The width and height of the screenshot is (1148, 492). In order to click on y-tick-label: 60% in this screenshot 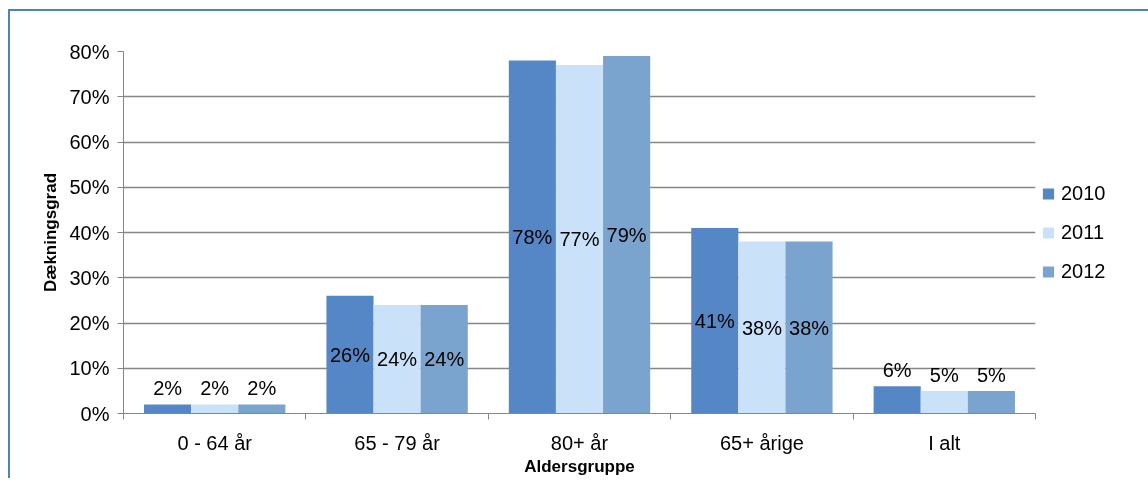, I will do `click(89, 142)`.